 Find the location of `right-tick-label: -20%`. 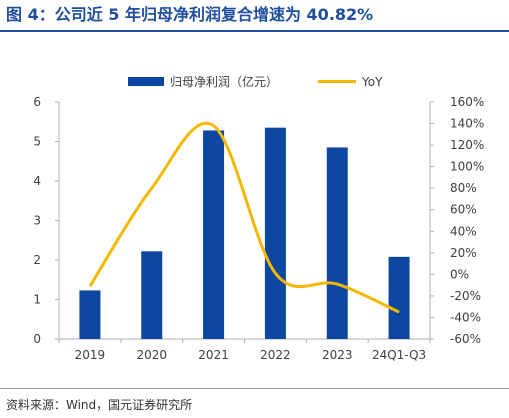

right-tick-label: -20% is located at coordinates (465, 296).